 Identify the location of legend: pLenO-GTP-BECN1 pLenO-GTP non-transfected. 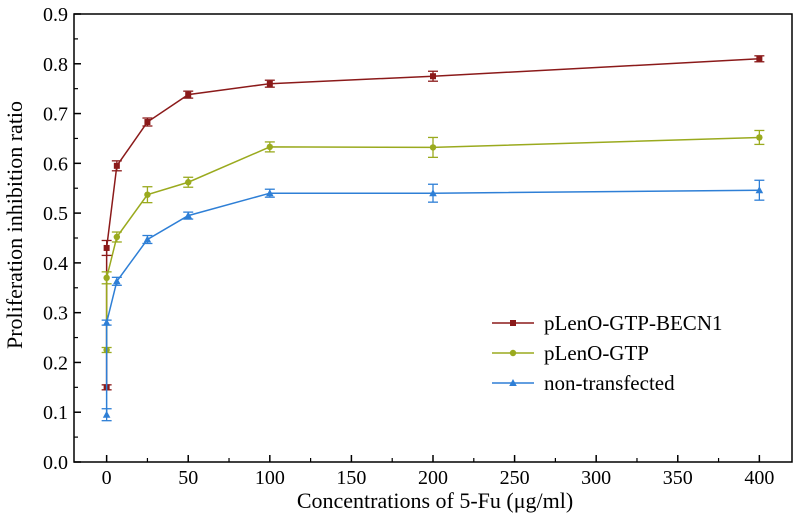
(607, 353).